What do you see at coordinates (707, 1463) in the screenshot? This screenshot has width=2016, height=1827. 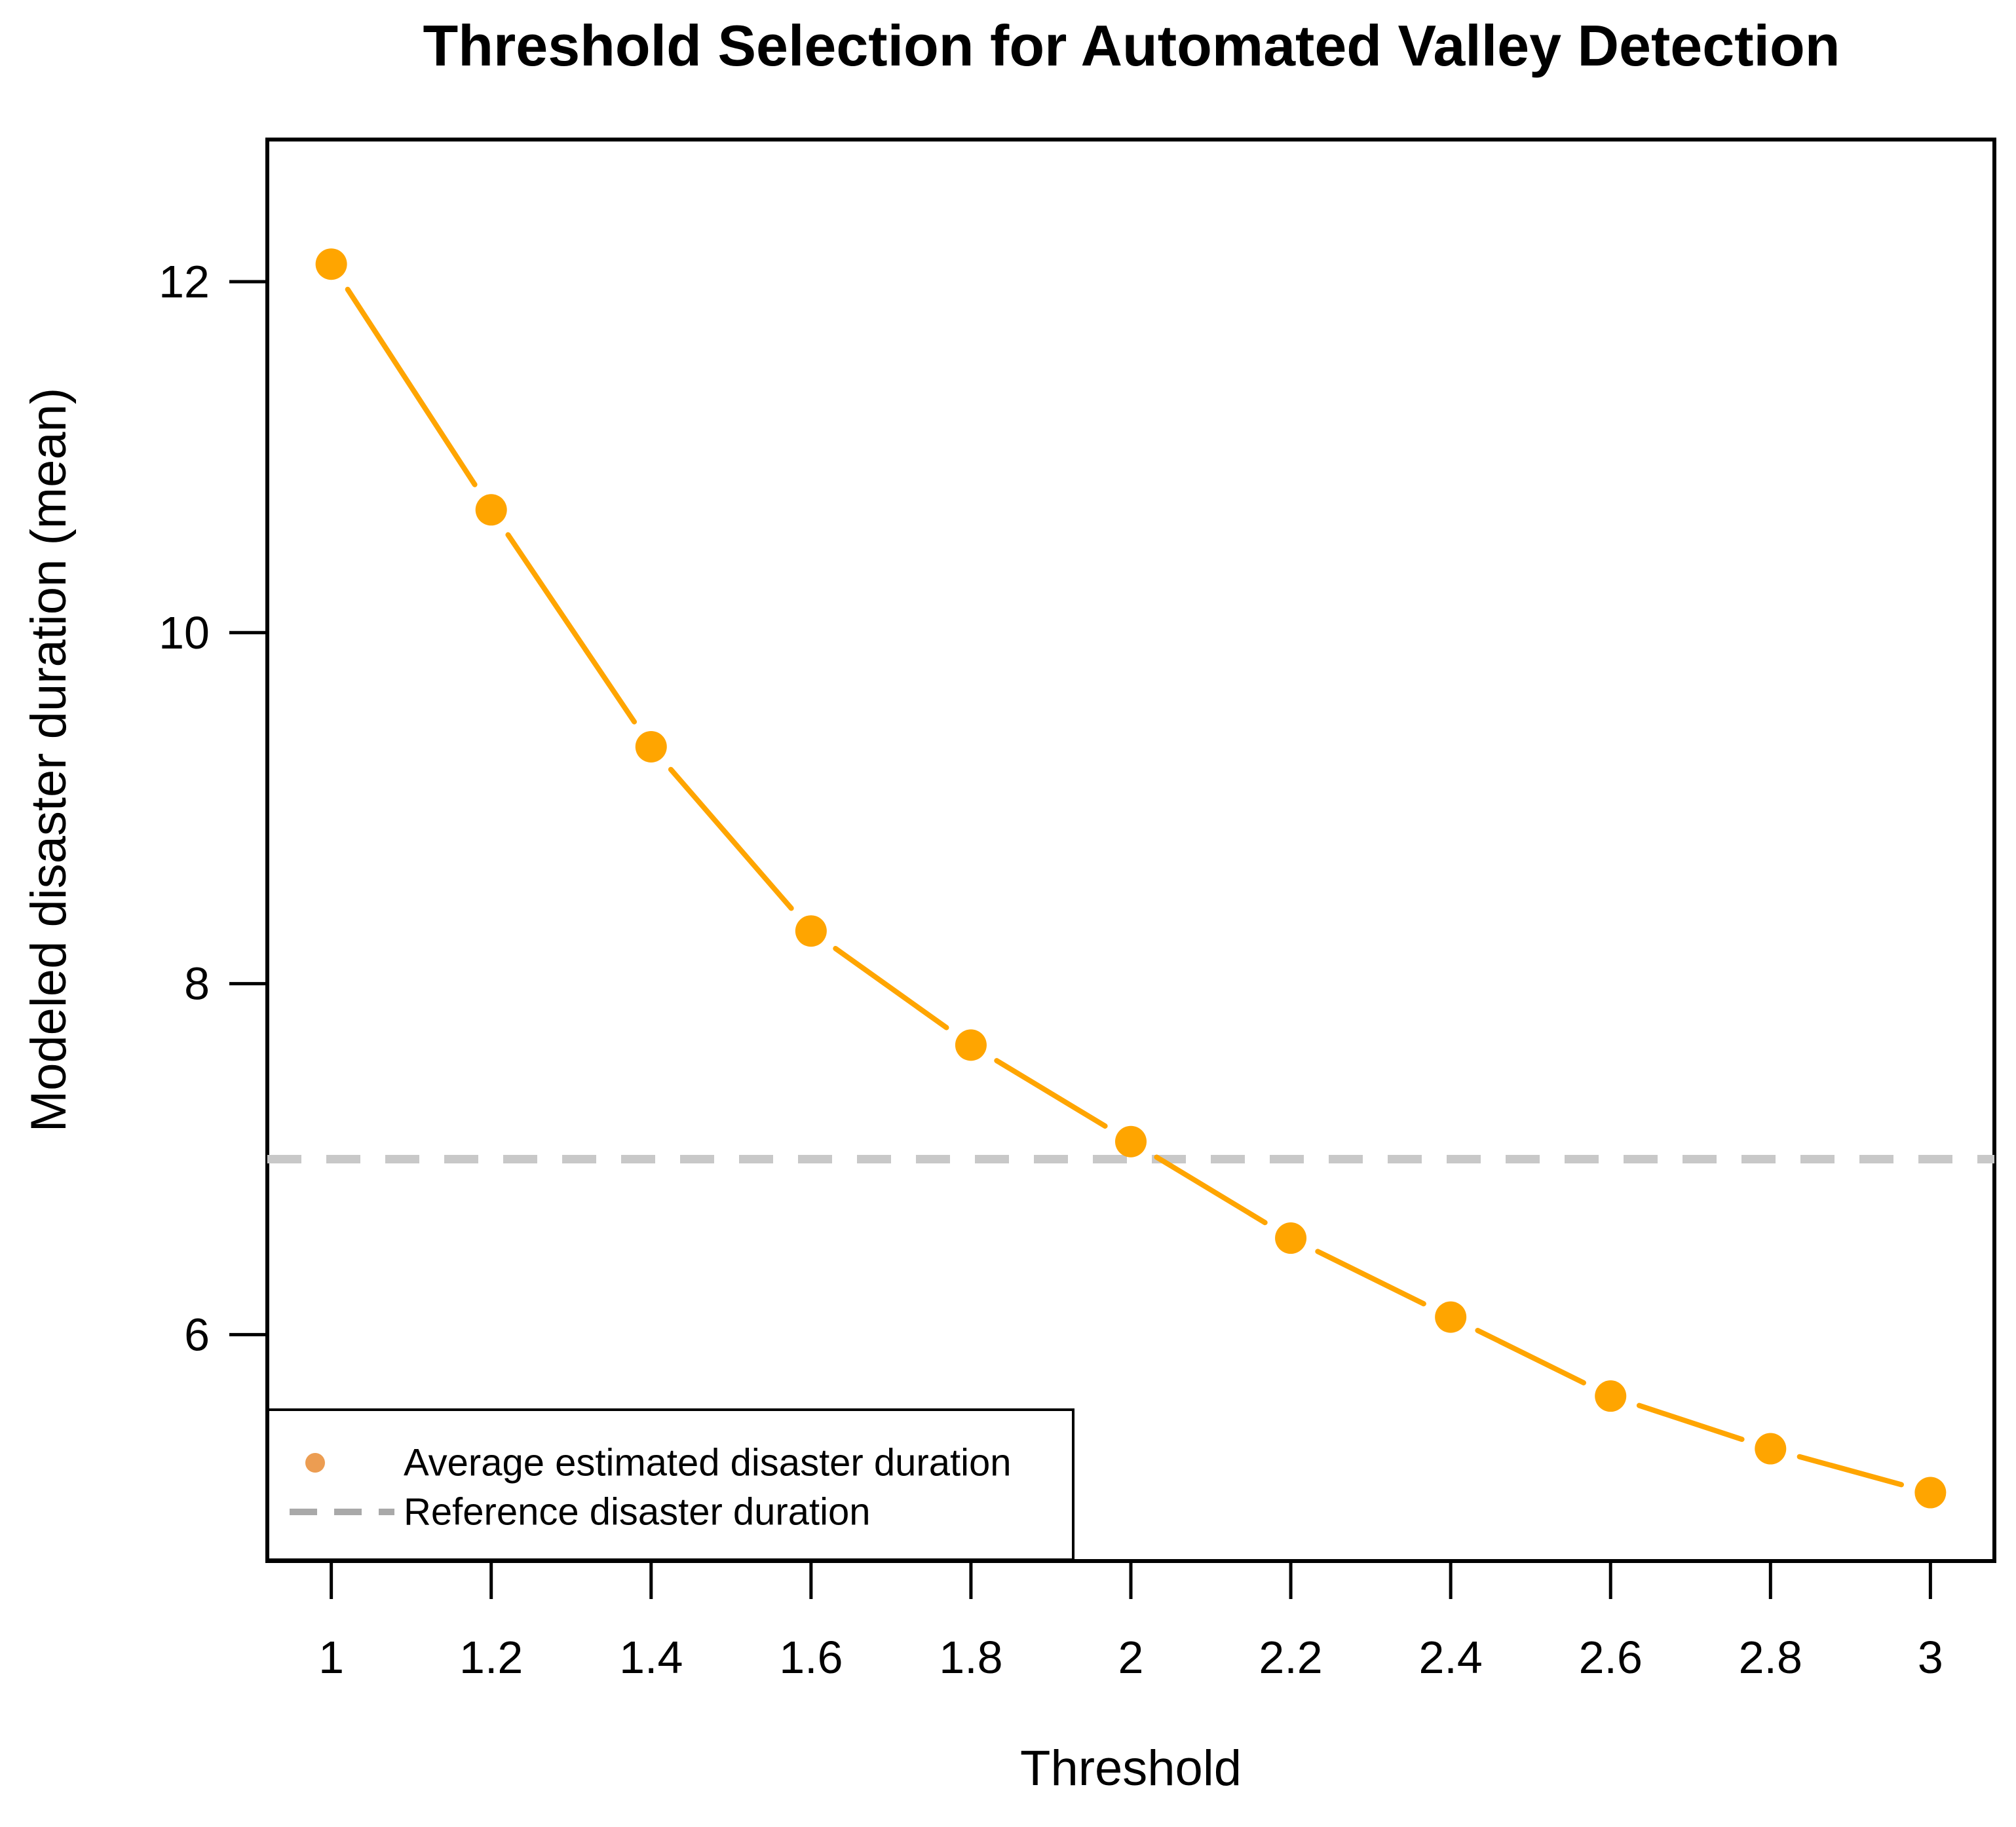 I see `legend-label-average: Average estimated disaster duration` at bounding box center [707, 1463].